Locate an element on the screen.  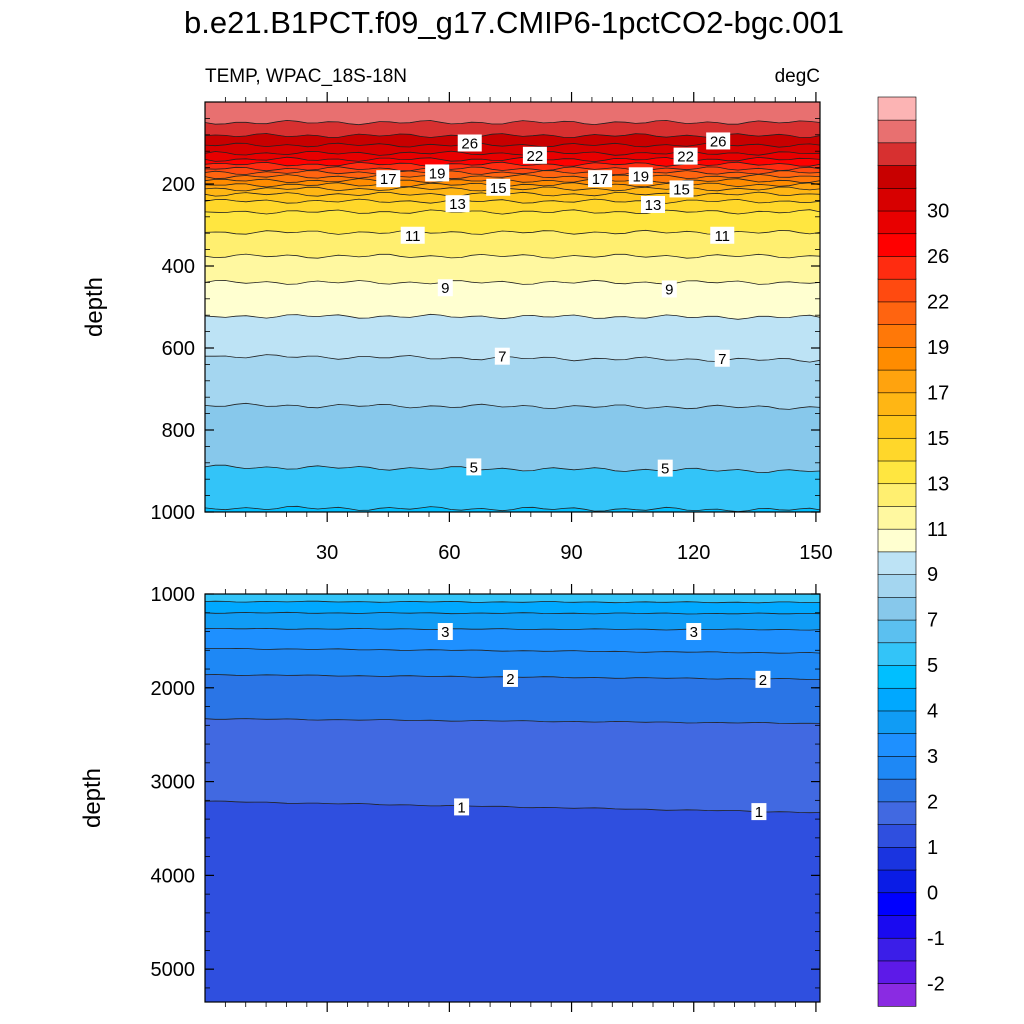
units-subtitle: degC is located at coordinates (797, 76).